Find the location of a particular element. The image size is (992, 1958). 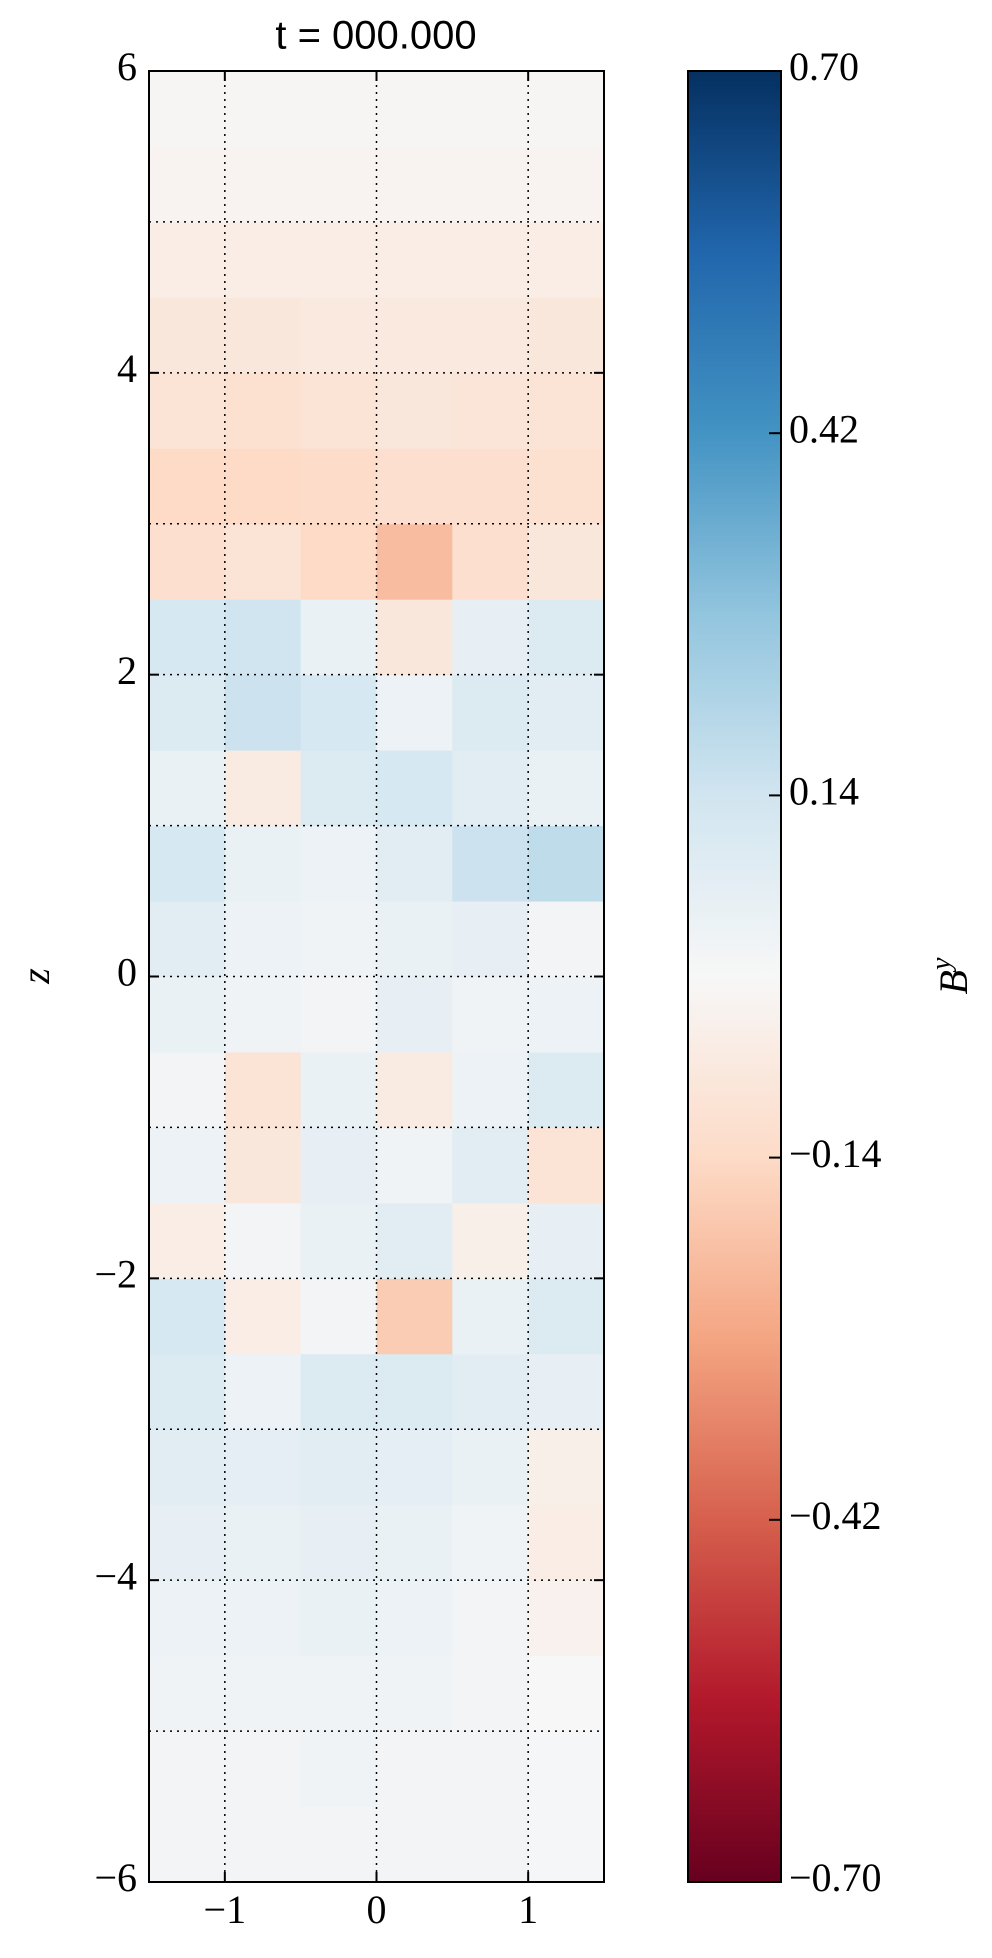

x-tick-label: 1 is located at coordinates (528, 1909).